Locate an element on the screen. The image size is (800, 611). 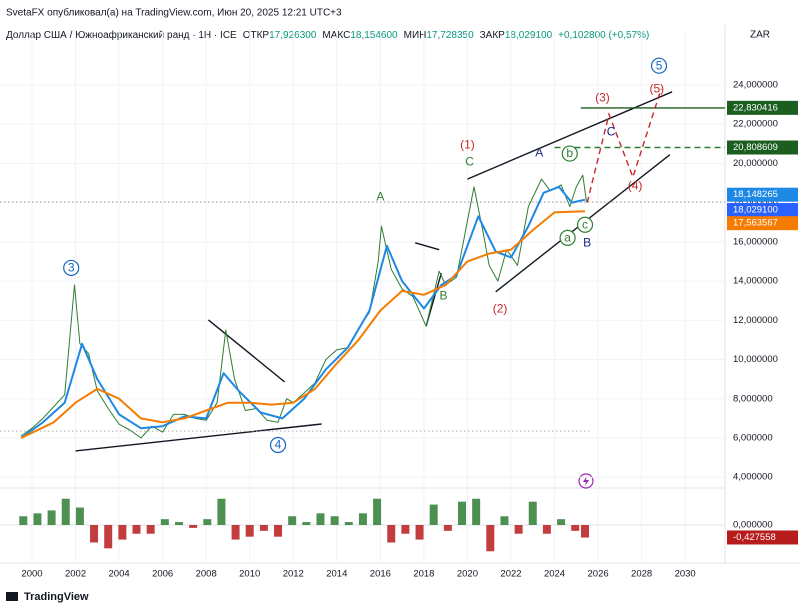
y-tick-label: 16,000000 is located at coordinates (755, 241).